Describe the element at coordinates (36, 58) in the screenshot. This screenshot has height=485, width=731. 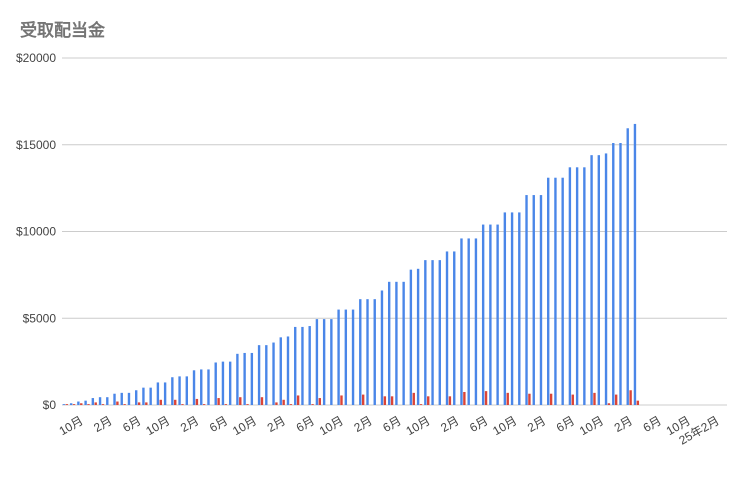
I see `y-tick-label: $20000` at that location.